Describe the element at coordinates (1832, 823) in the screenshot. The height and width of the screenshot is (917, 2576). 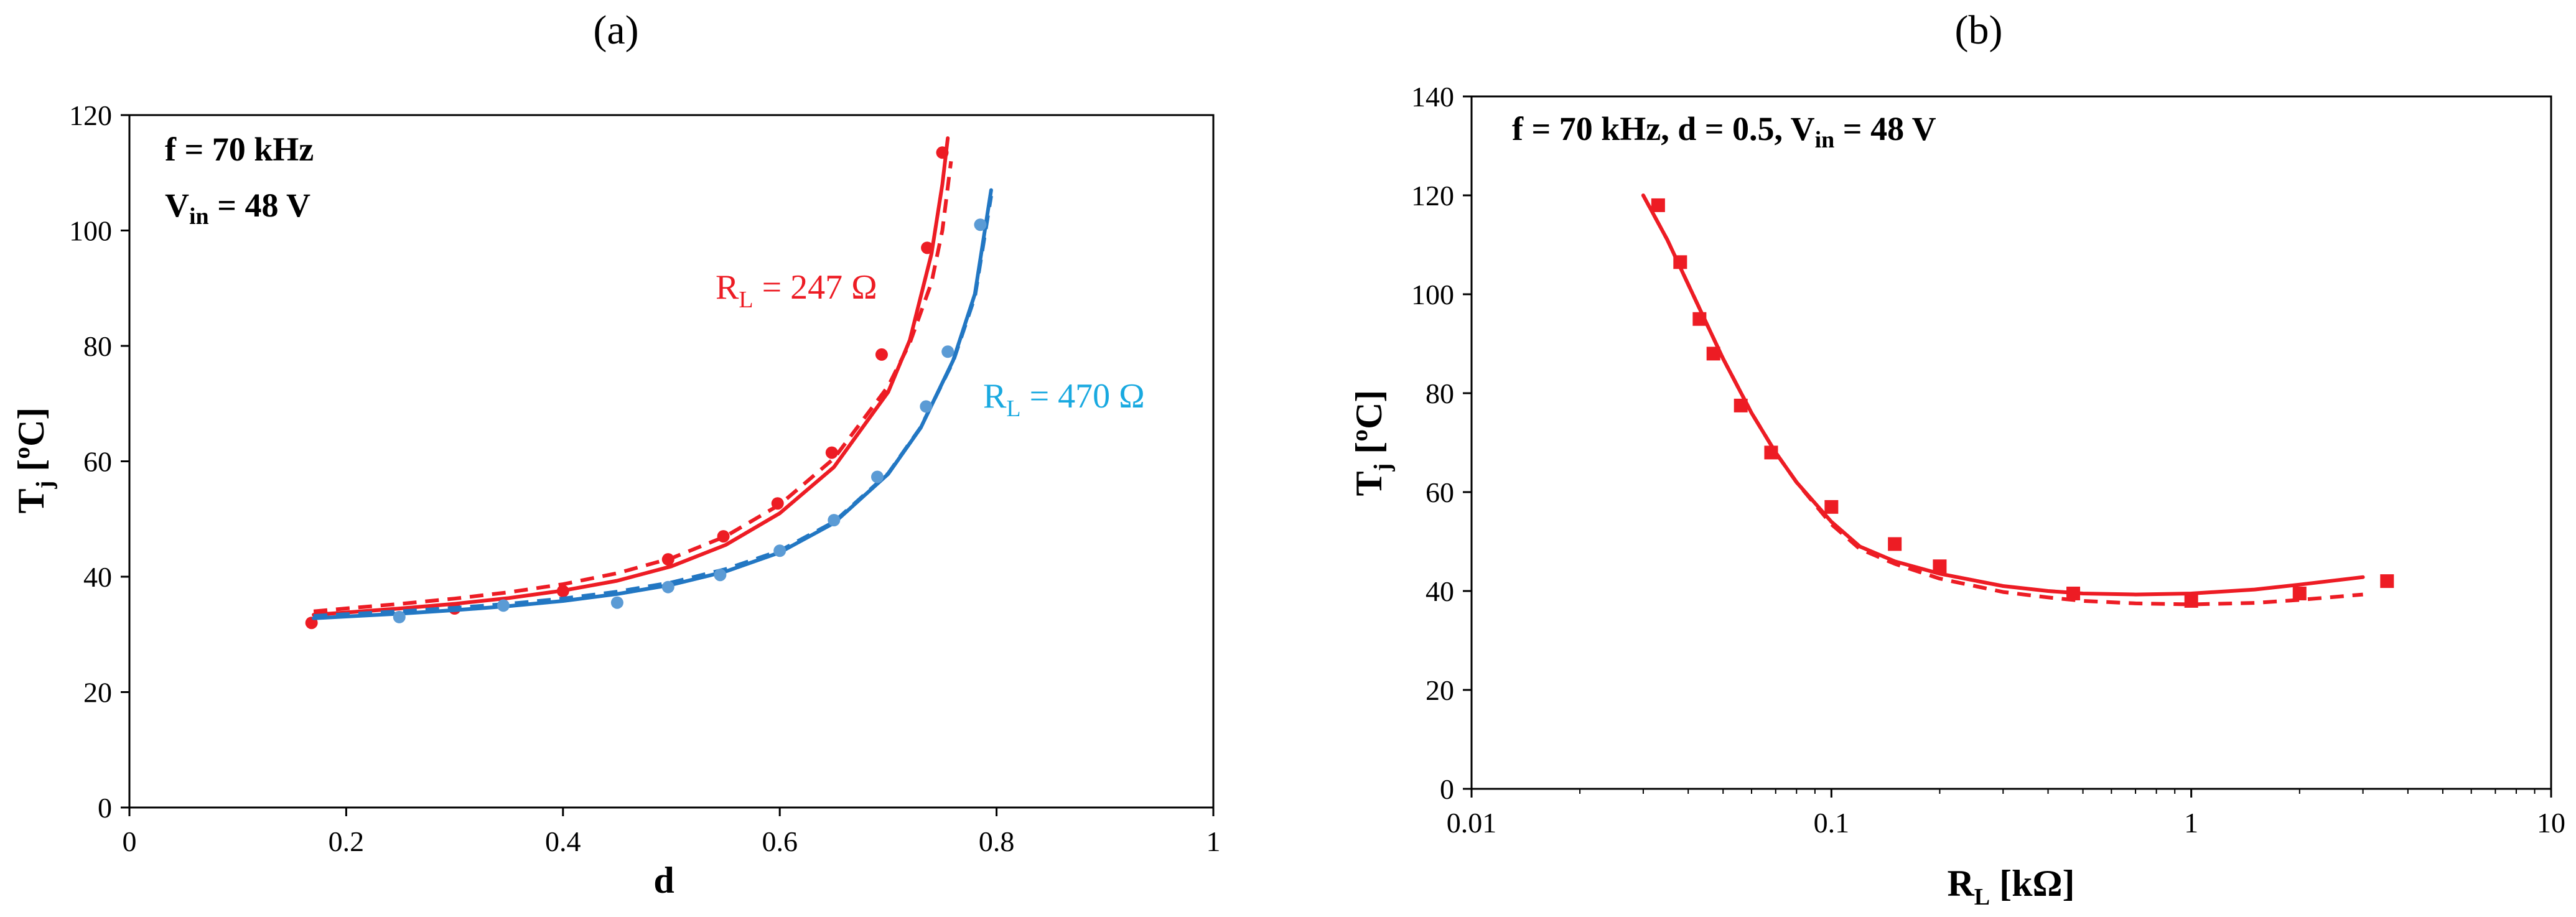
I see `x-tick-label: 0.1` at that location.